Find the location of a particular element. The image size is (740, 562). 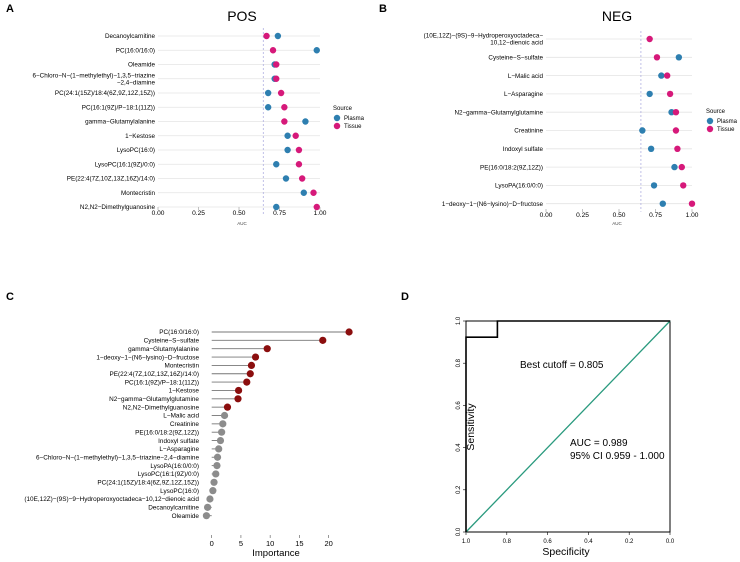

panel-c-category-label: PE(22:4(7Z,10Z,13Z,16Z)/14:0) is located at coordinates (154, 374).